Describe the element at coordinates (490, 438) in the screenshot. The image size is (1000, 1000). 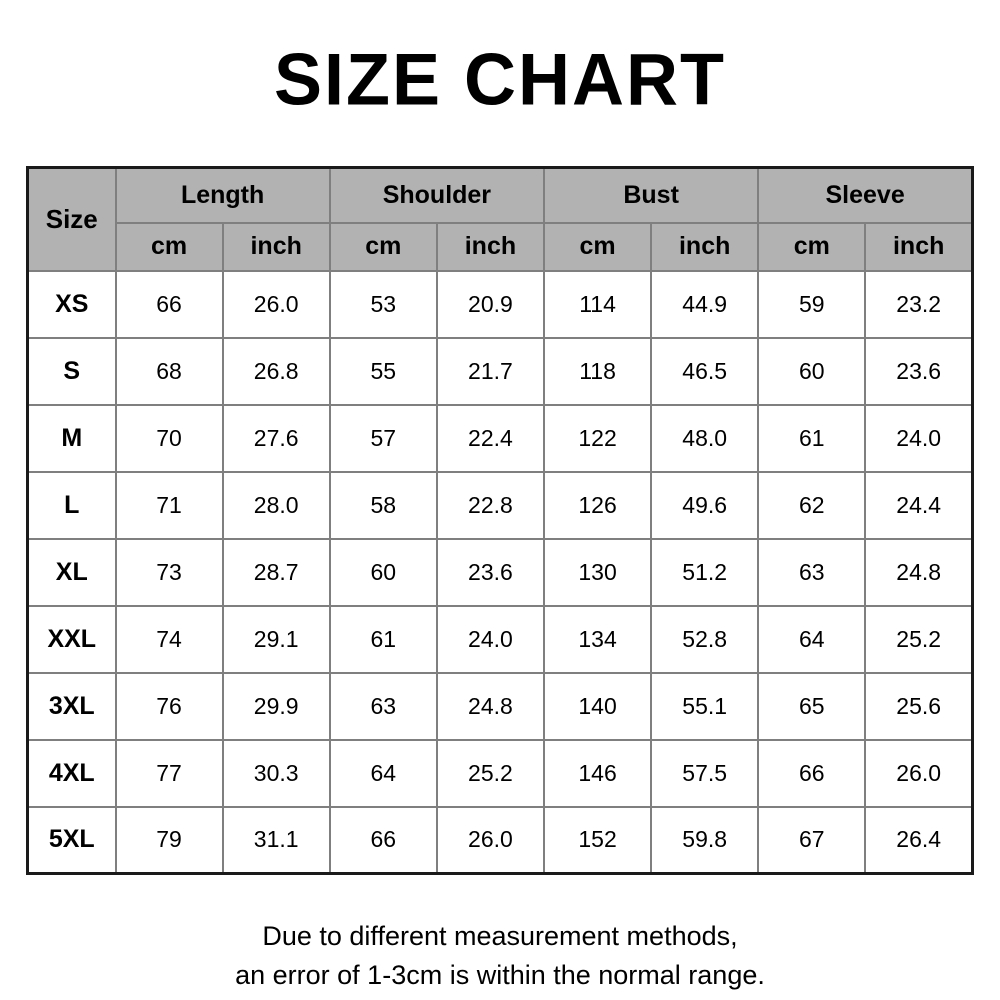
I see `table-cell: 22.4` at that location.